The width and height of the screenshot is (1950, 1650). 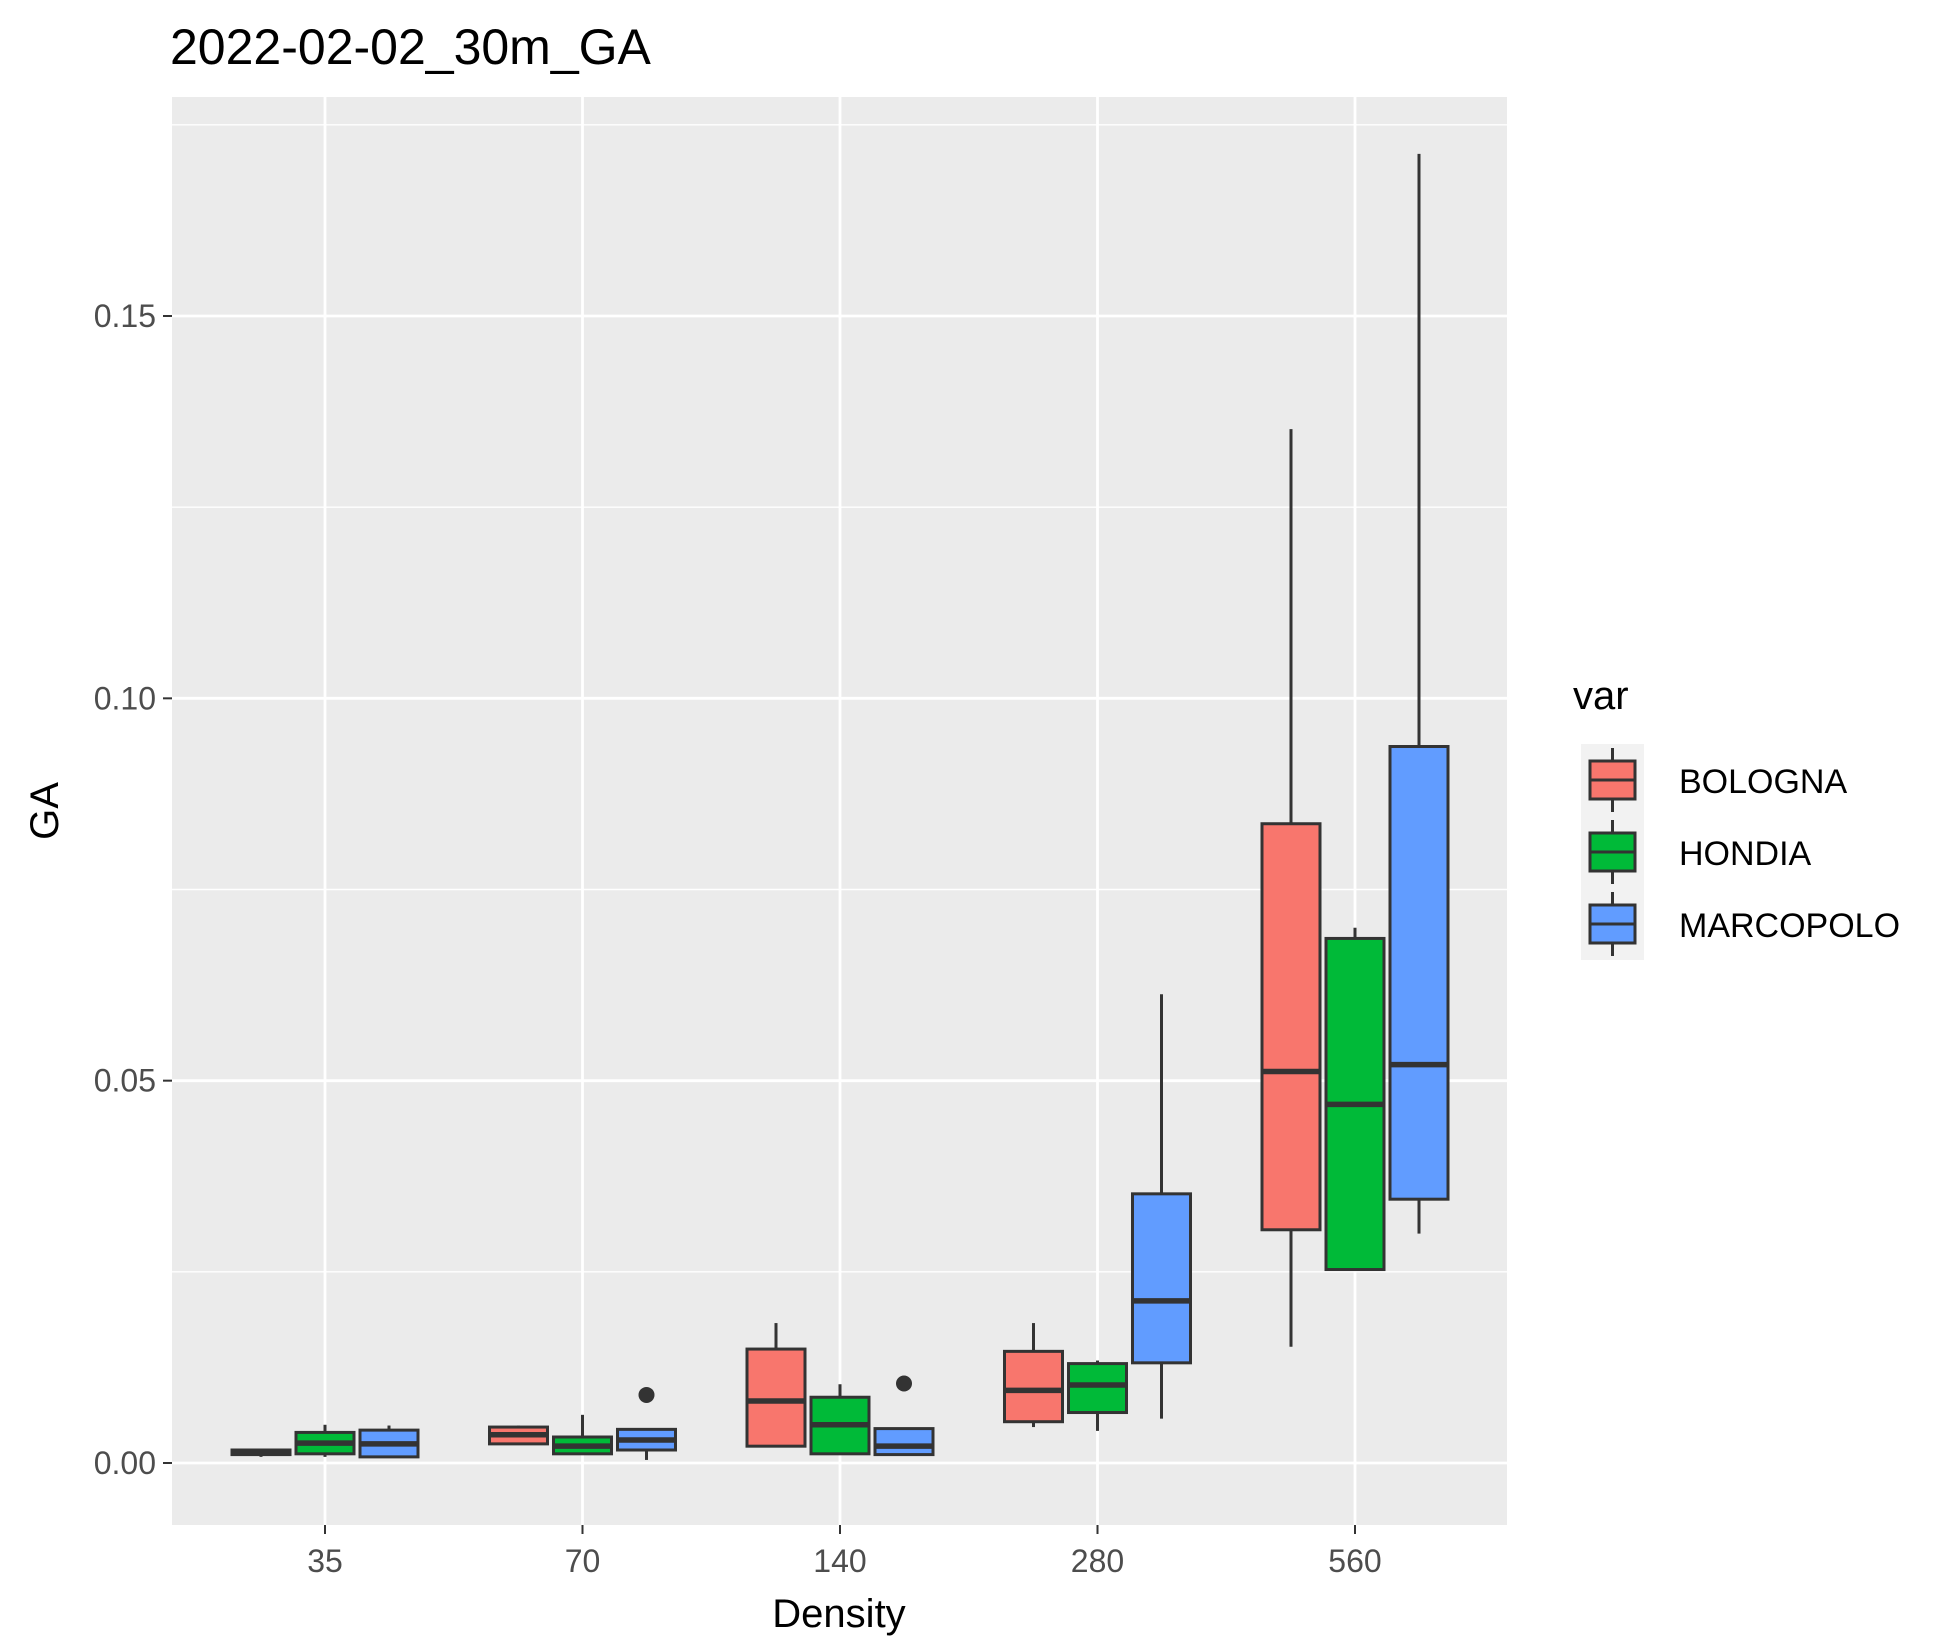 I want to click on legend-item-marcopolo: MARCOPOLO, so click(x=1744, y=924).